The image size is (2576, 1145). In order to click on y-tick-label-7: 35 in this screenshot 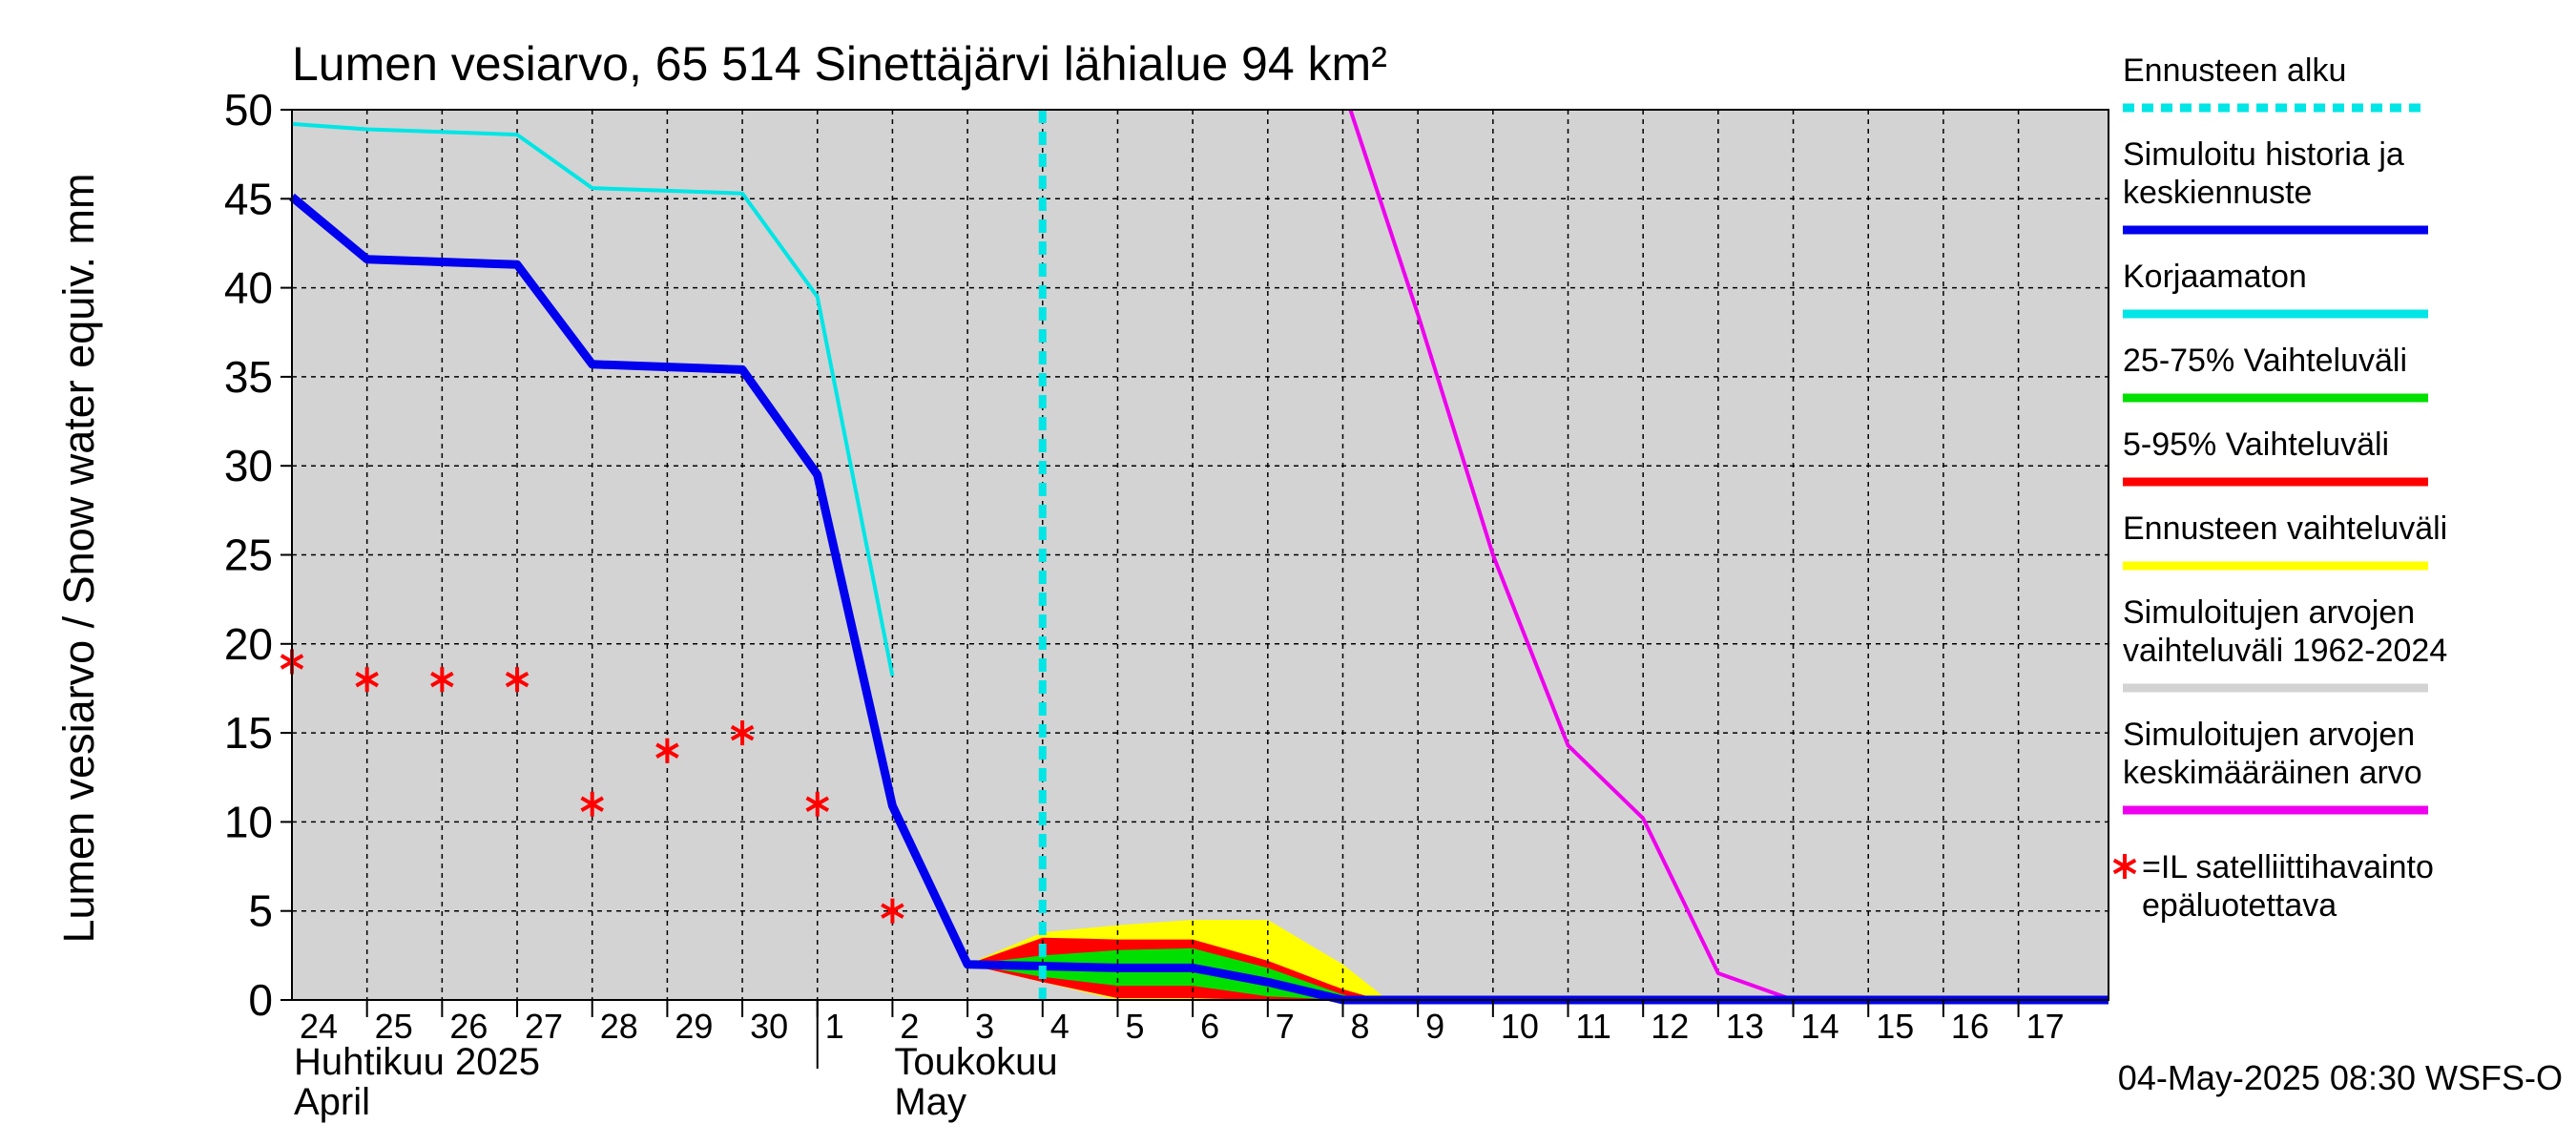, I will do `click(248, 377)`.